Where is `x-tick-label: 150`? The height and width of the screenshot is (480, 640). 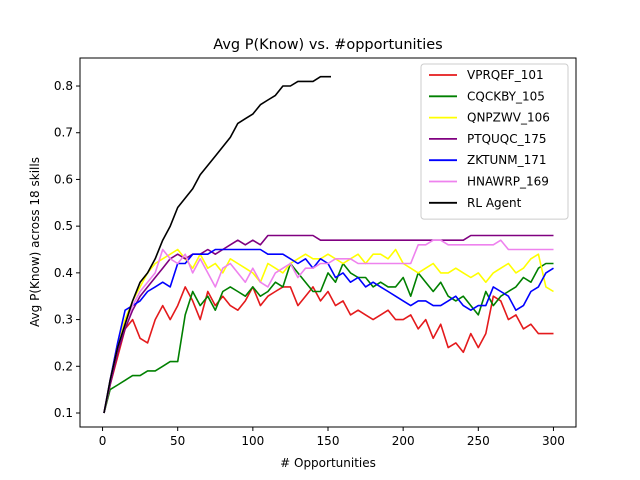 x-tick-label: 150 is located at coordinates (328, 441).